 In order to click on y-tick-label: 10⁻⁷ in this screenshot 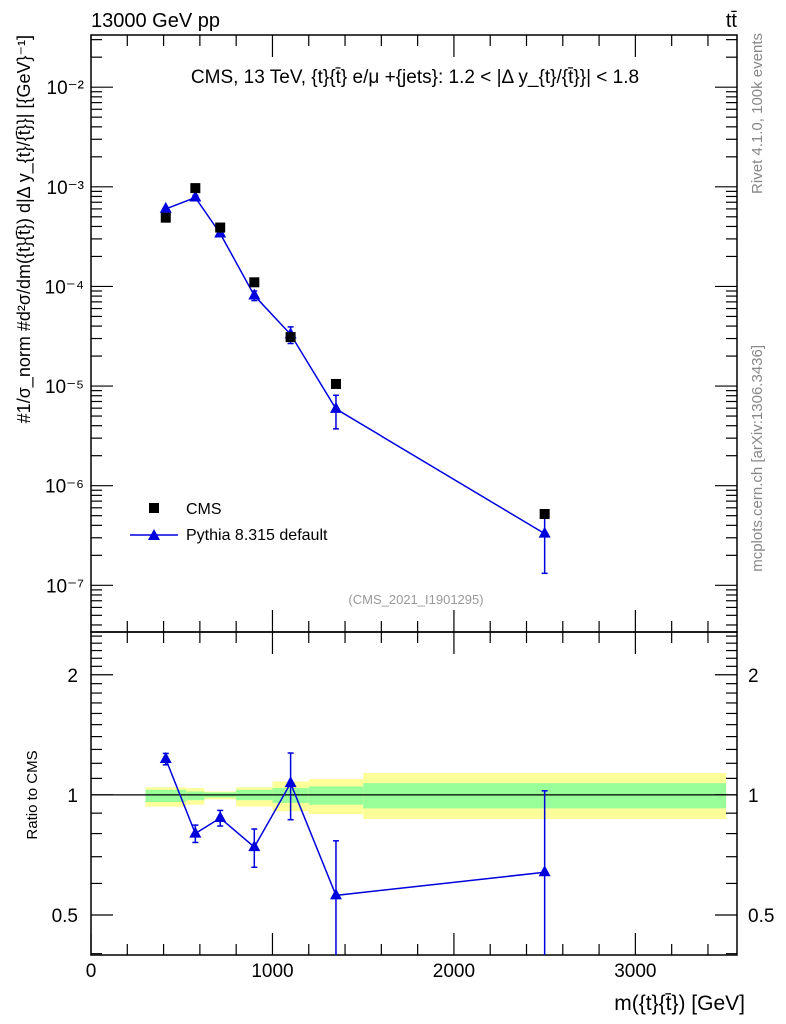, I will do `click(65, 586)`.